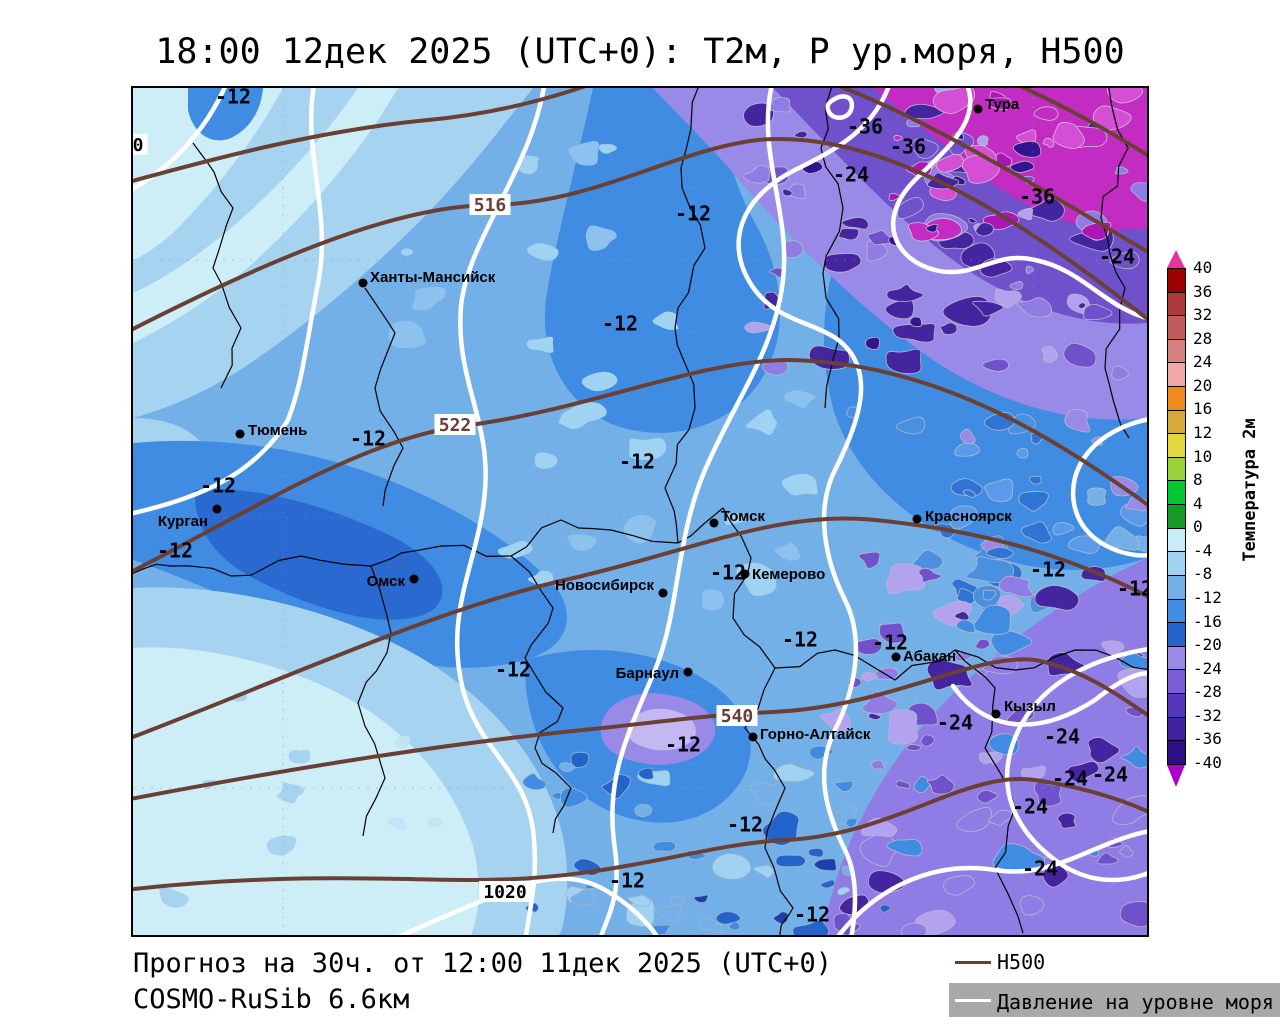 The height and width of the screenshot is (1024, 1280). What do you see at coordinates (1198, 527) in the screenshot?
I see `colorbar-tick-label: 0` at bounding box center [1198, 527].